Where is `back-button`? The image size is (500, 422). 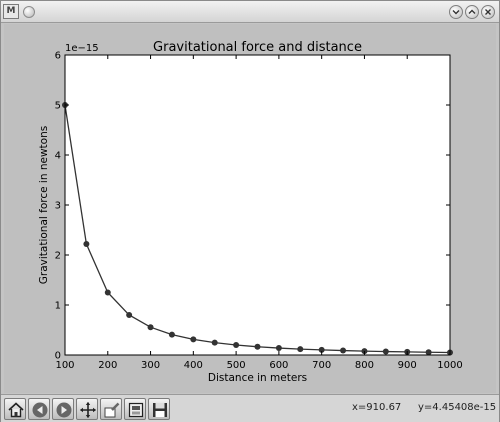 back-button is located at coordinates (39, 409).